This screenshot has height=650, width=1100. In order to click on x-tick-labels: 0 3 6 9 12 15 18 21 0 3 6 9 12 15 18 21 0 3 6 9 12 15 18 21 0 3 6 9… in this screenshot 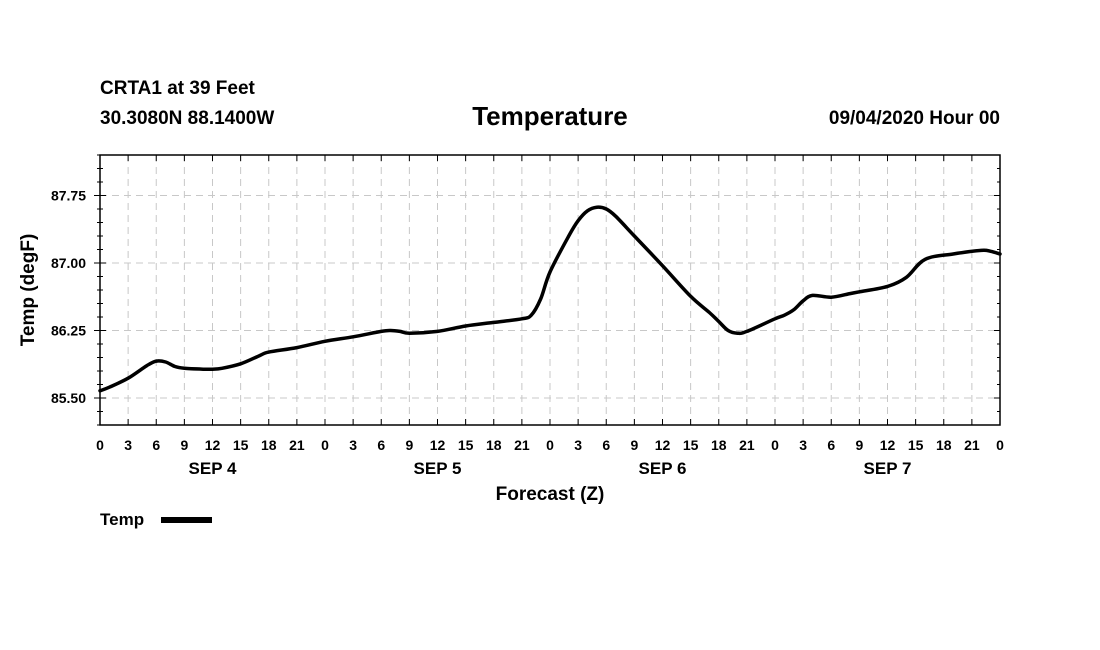, I will do `click(550, 445)`.